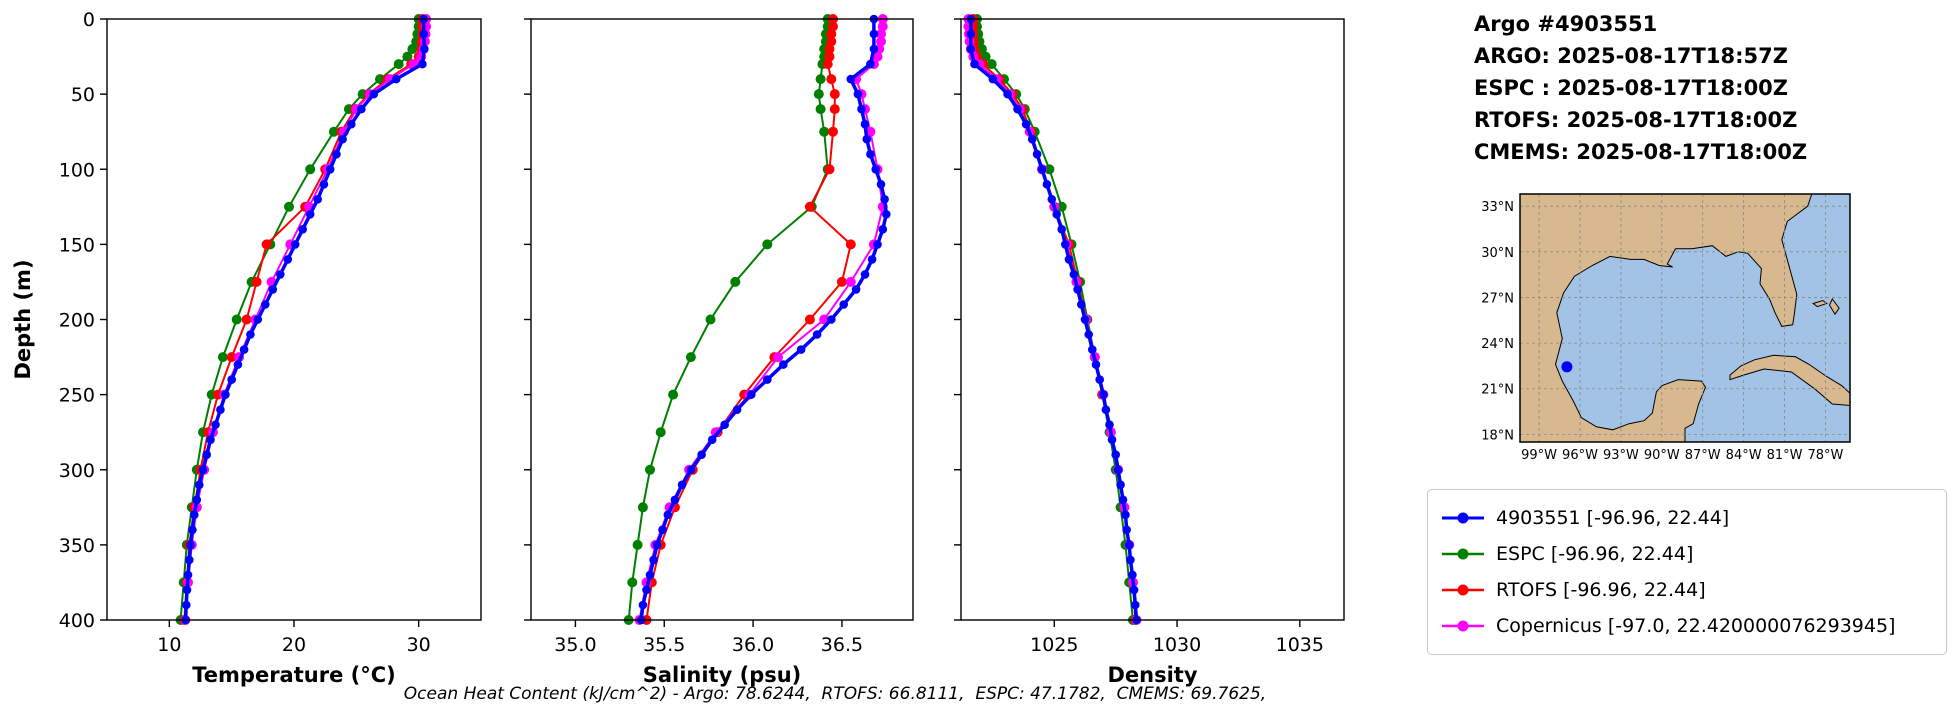  Describe the element at coordinates (1497, 298) in the screenshot. I see `svg-text: 27°N` at that location.